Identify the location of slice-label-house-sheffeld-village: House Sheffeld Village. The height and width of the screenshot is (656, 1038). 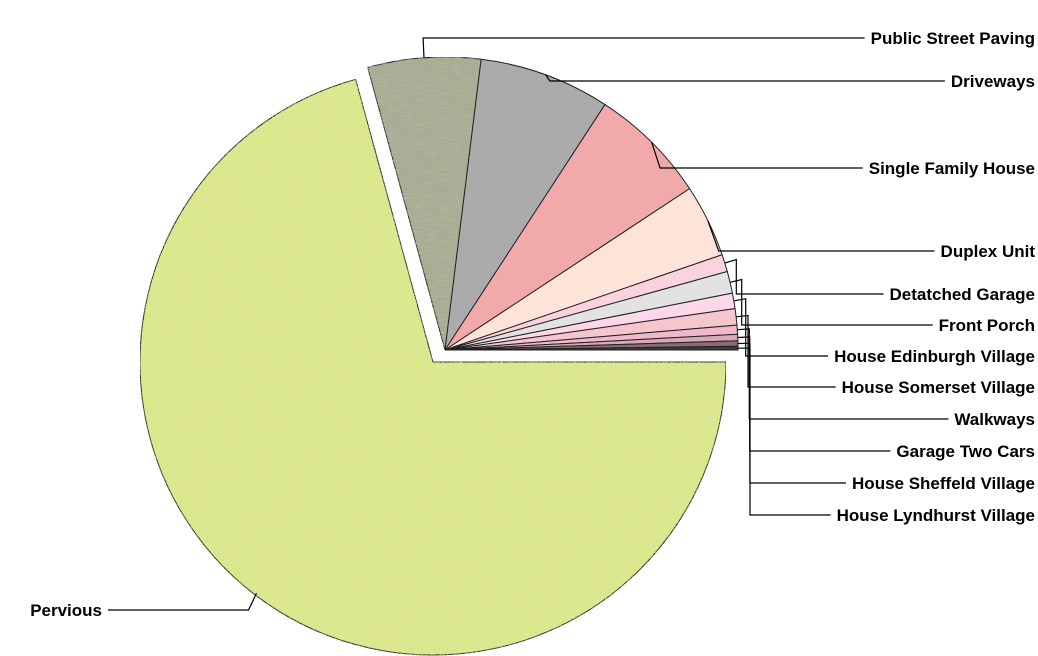
(943, 483).